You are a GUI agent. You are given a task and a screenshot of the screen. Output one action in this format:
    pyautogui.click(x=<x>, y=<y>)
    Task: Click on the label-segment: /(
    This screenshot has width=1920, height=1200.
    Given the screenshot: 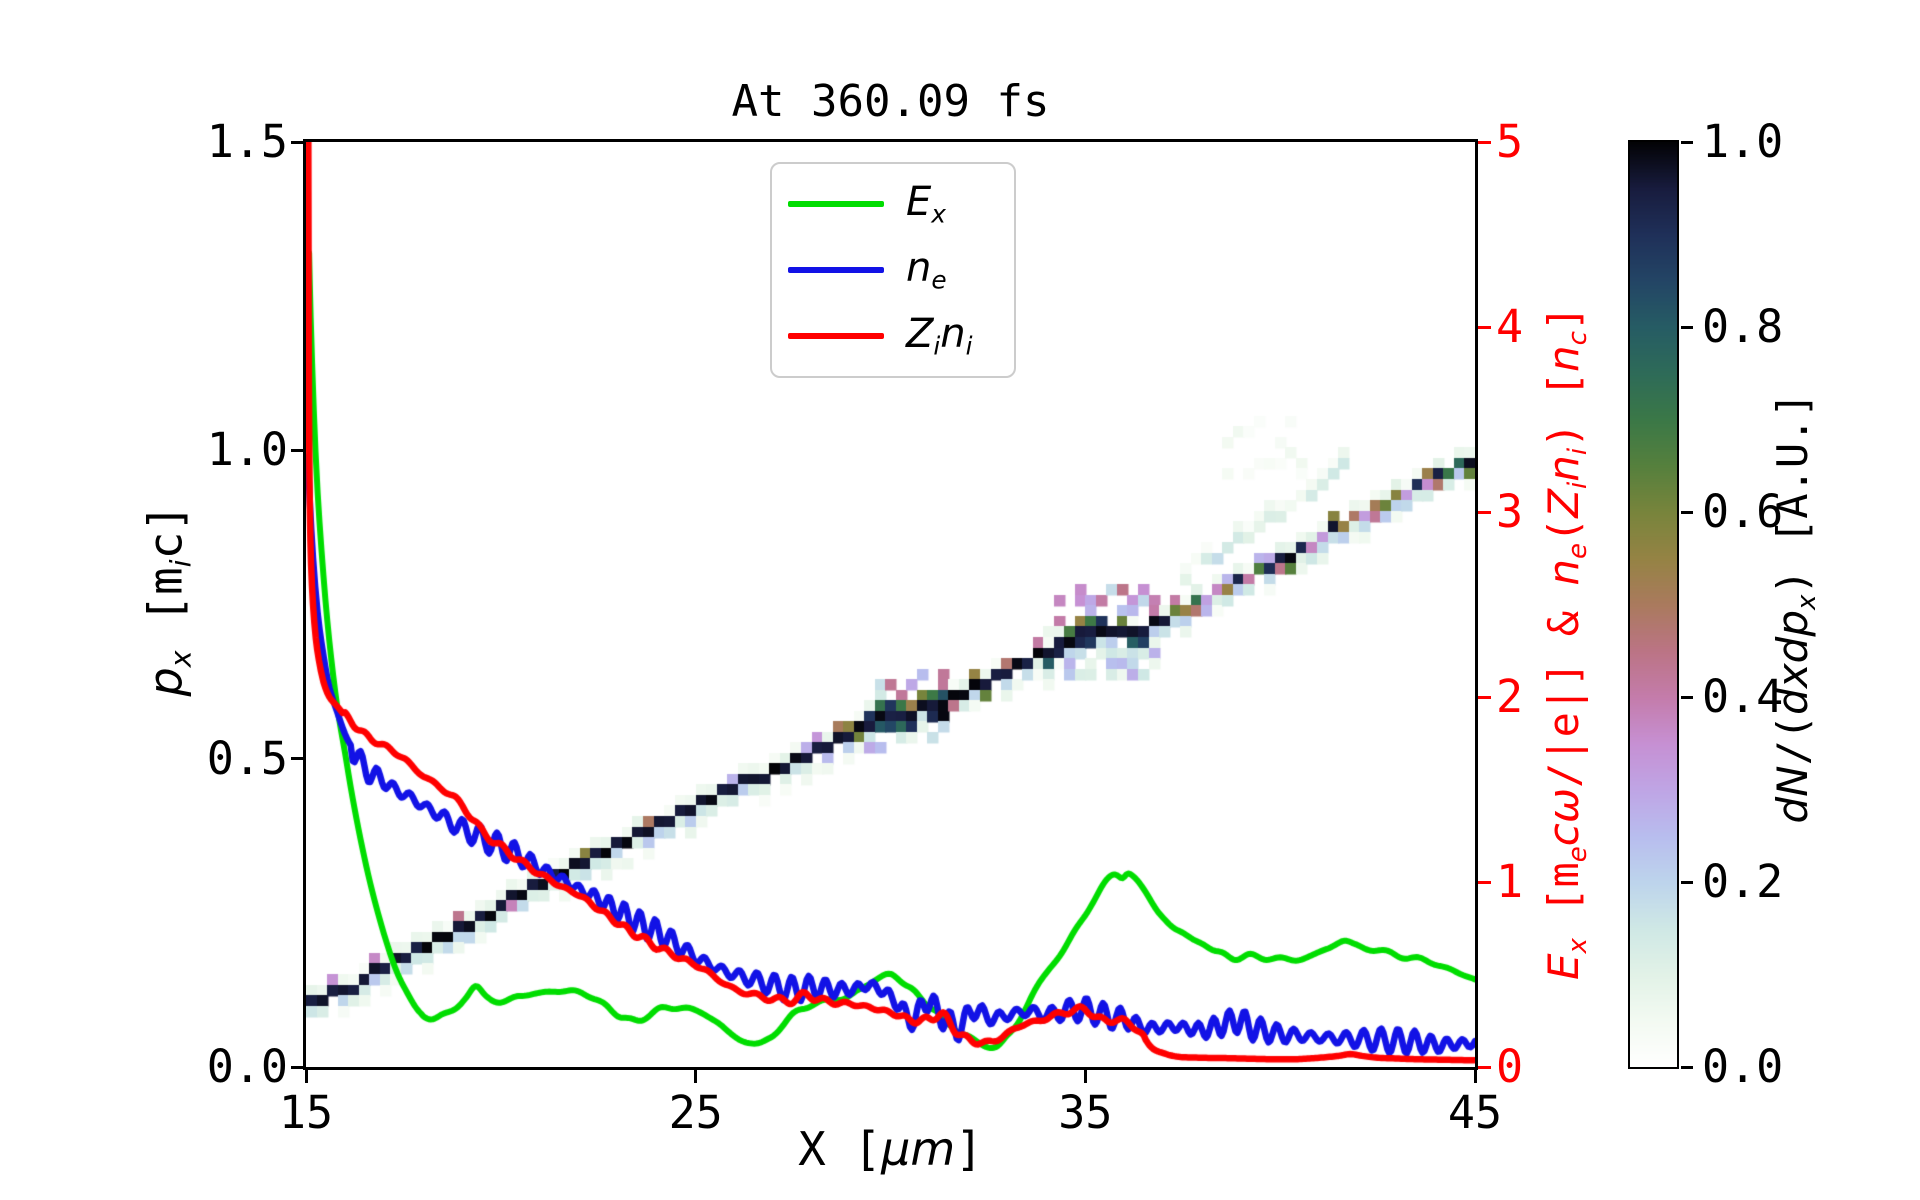 What is the action you would take?
    pyautogui.click(x=1793, y=740)
    